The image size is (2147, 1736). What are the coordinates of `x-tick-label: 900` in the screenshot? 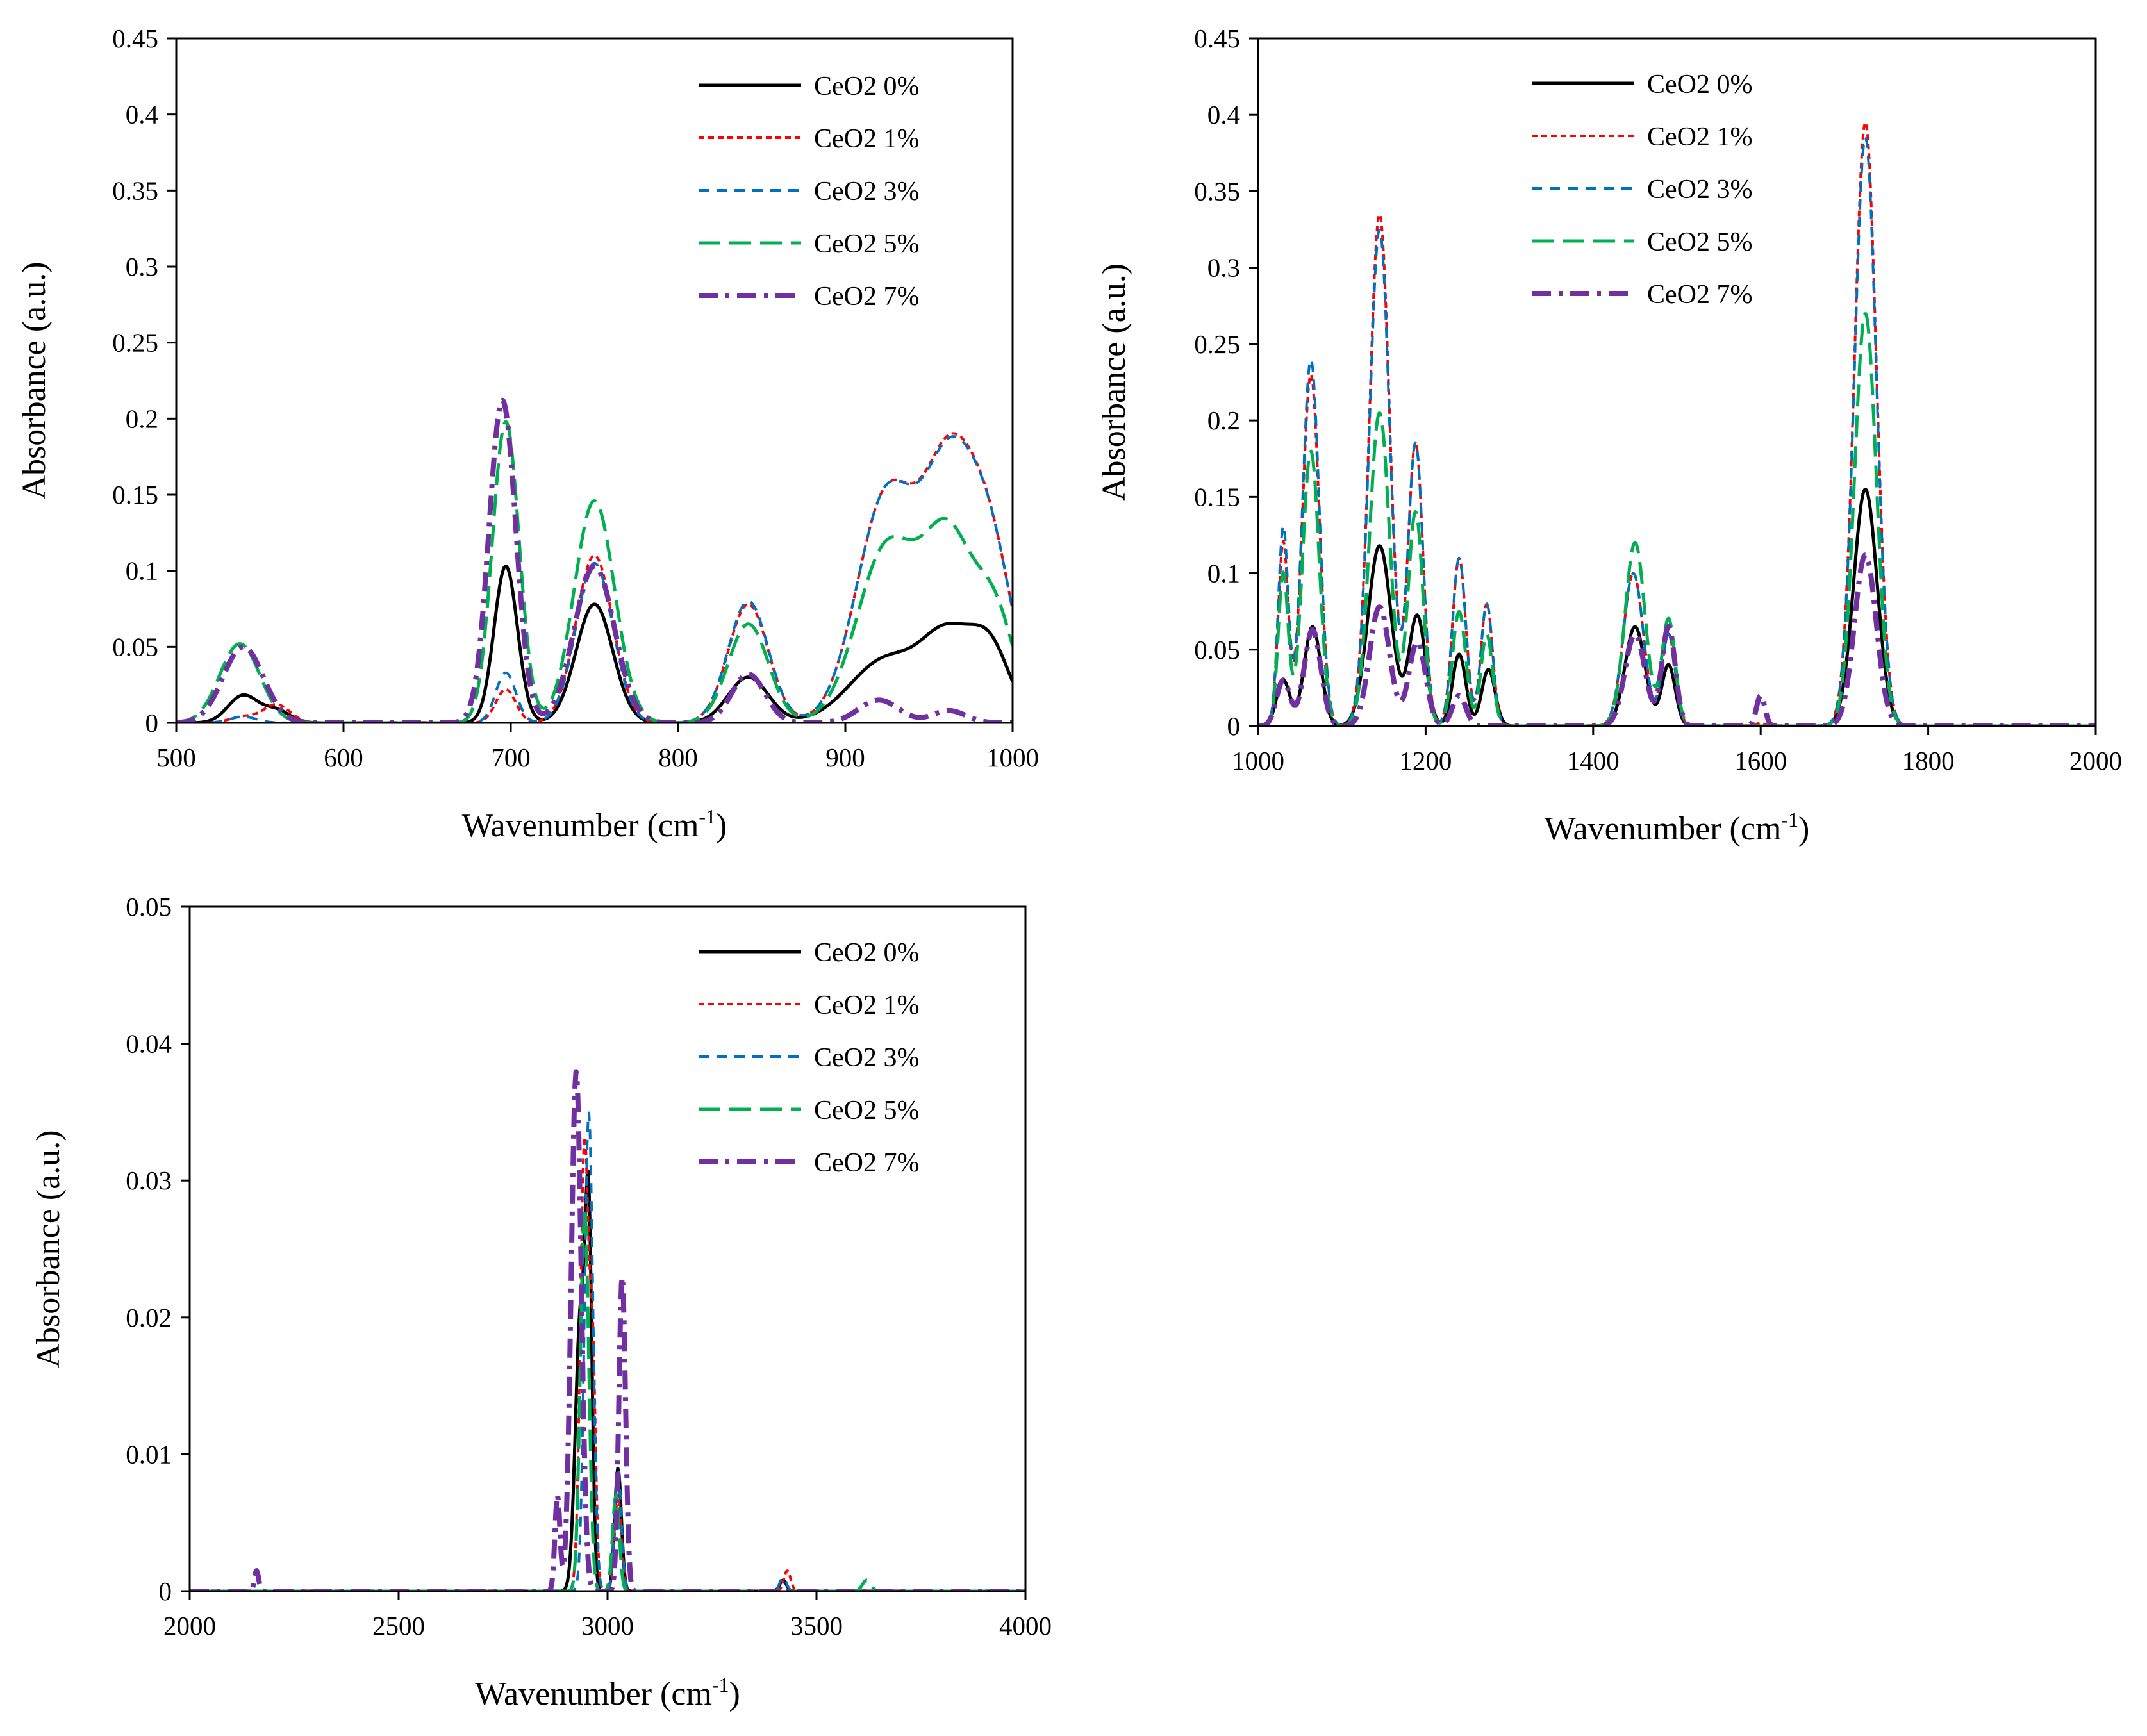 It's located at (845, 757).